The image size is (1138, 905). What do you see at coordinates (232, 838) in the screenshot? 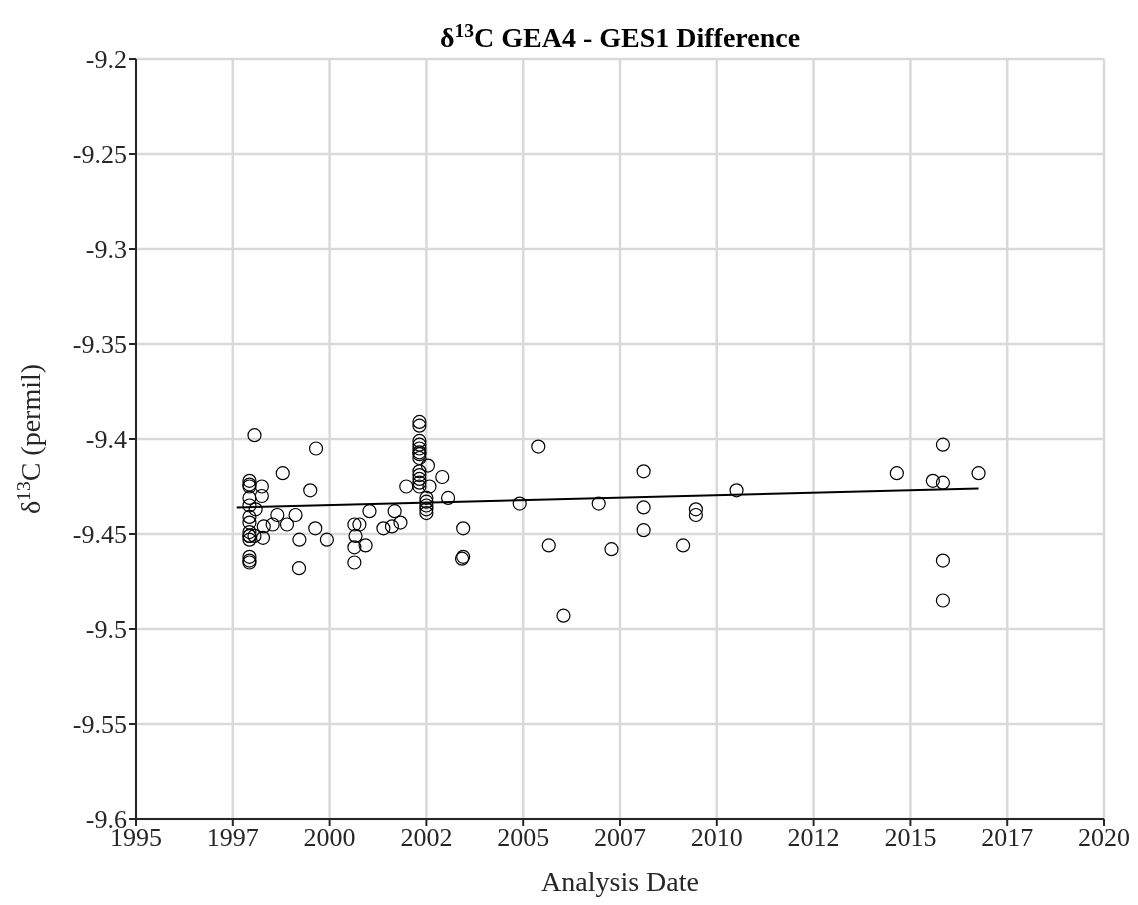
I see `x-tick-label: 1997` at bounding box center [232, 838].